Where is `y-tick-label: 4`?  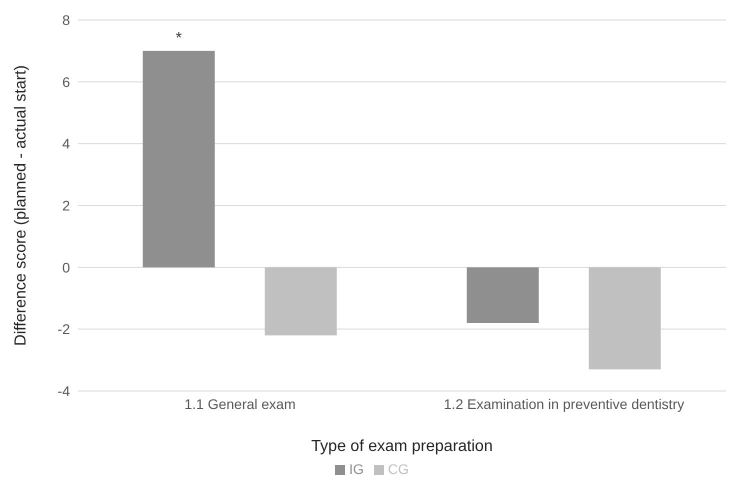 y-tick-label: 4 is located at coordinates (66, 144).